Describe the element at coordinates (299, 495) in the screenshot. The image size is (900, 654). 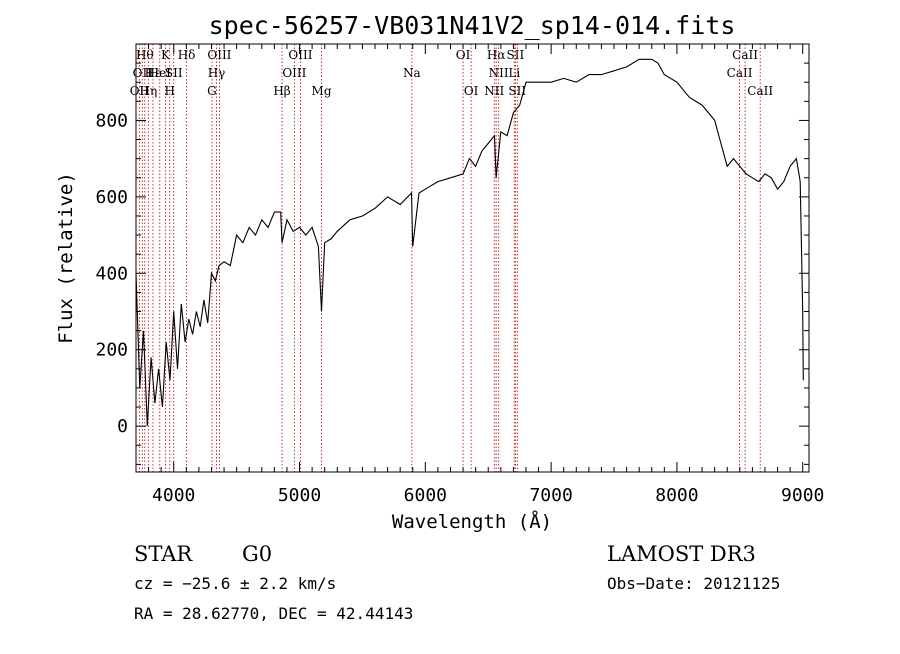
I see `x-tick-label-5000: 5000` at that location.